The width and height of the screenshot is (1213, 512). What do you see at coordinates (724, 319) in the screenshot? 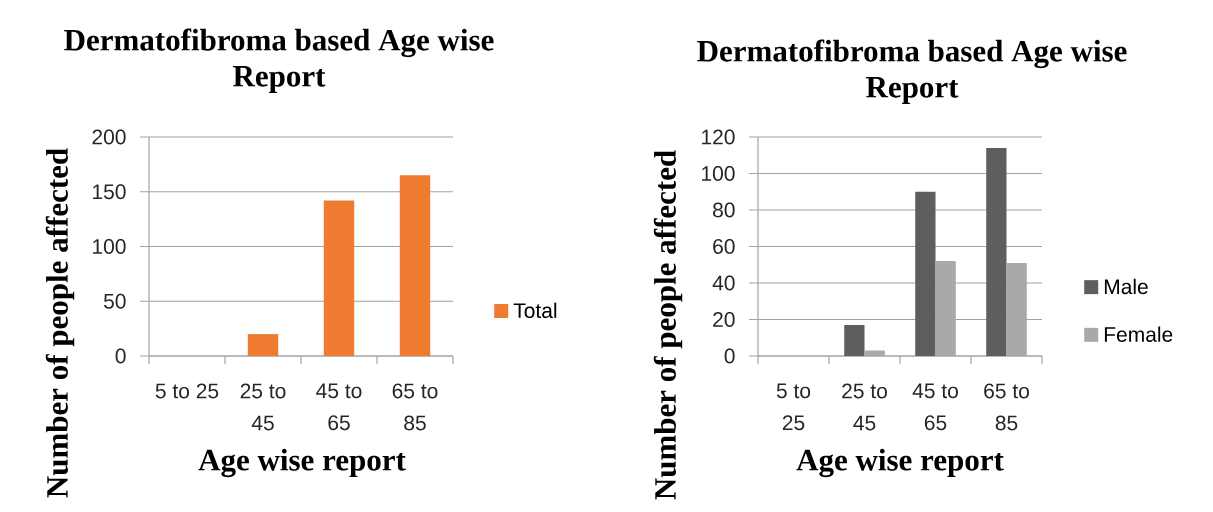
I see `y-tick-label: 20` at bounding box center [724, 319].